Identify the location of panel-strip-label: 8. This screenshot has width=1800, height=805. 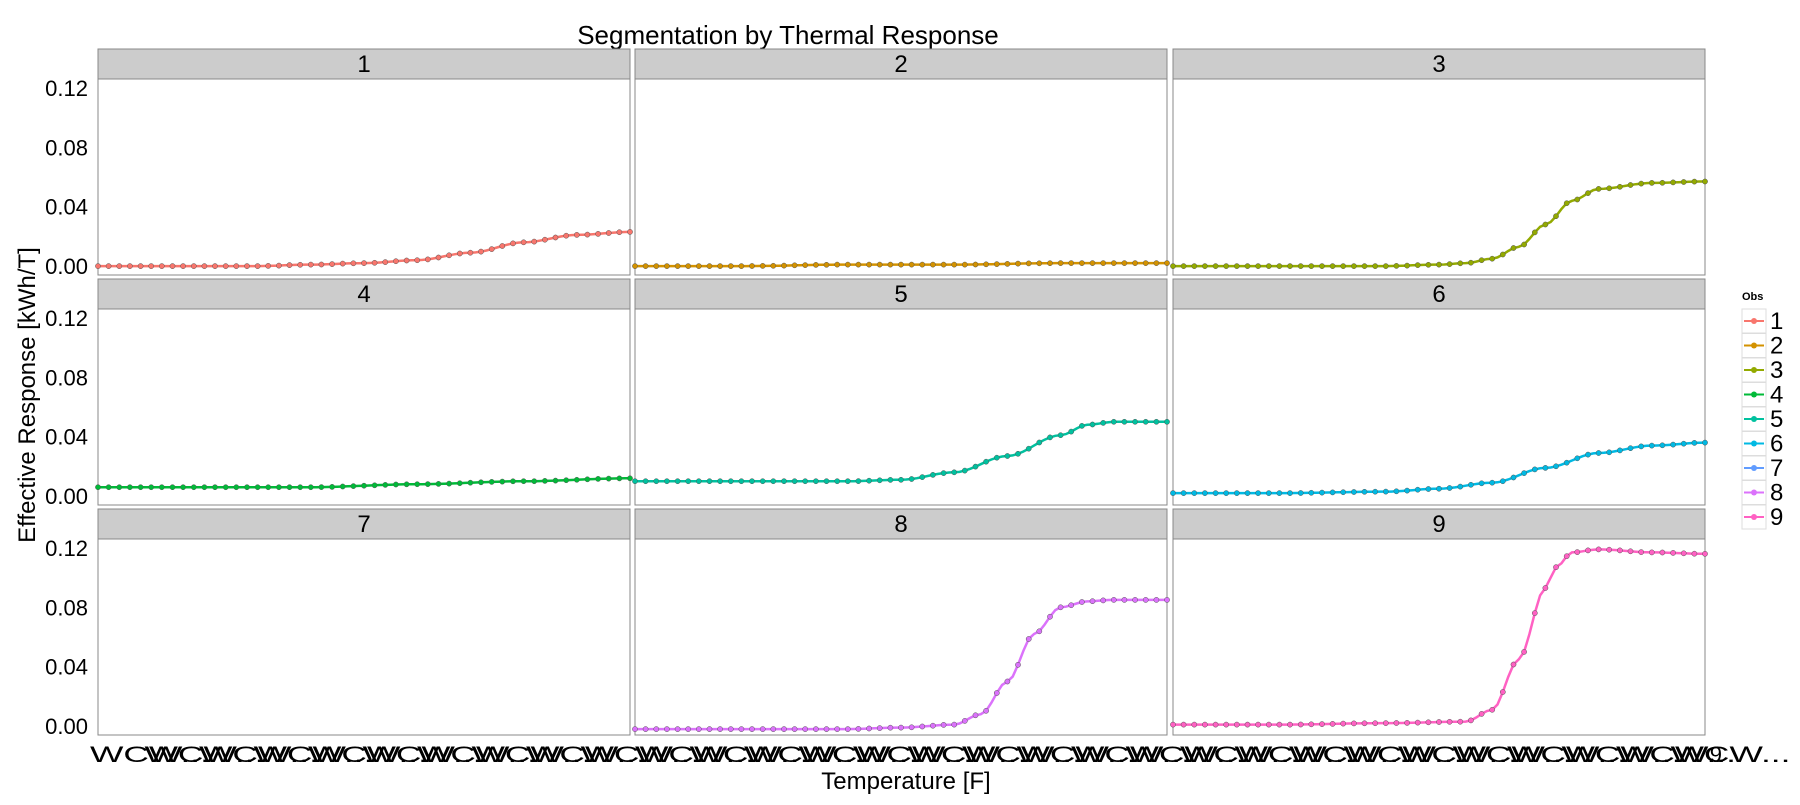
(900, 524).